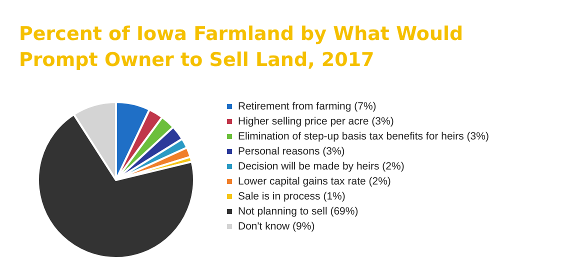 Image resolution: width=562 pixels, height=269 pixels. What do you see at coordinates (316, 122) in the screenshot?
I see `legend-label: Higher selling price per acre (3%)` at bounding box center [316, 122].